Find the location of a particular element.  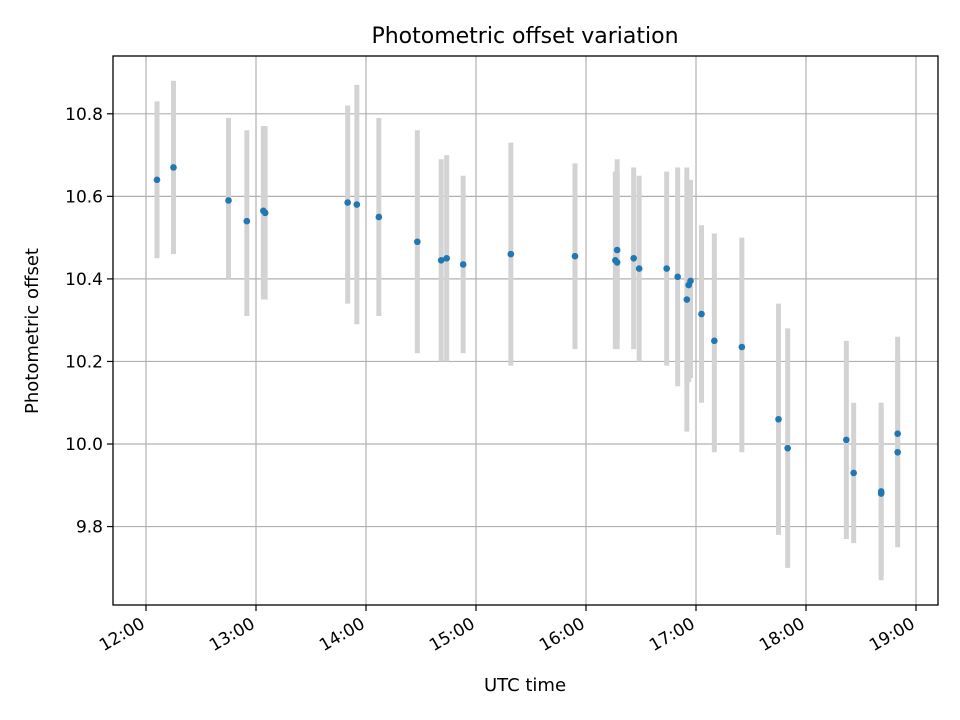

chart-title: Photometric offset variation is located at coordinates (524, 36).